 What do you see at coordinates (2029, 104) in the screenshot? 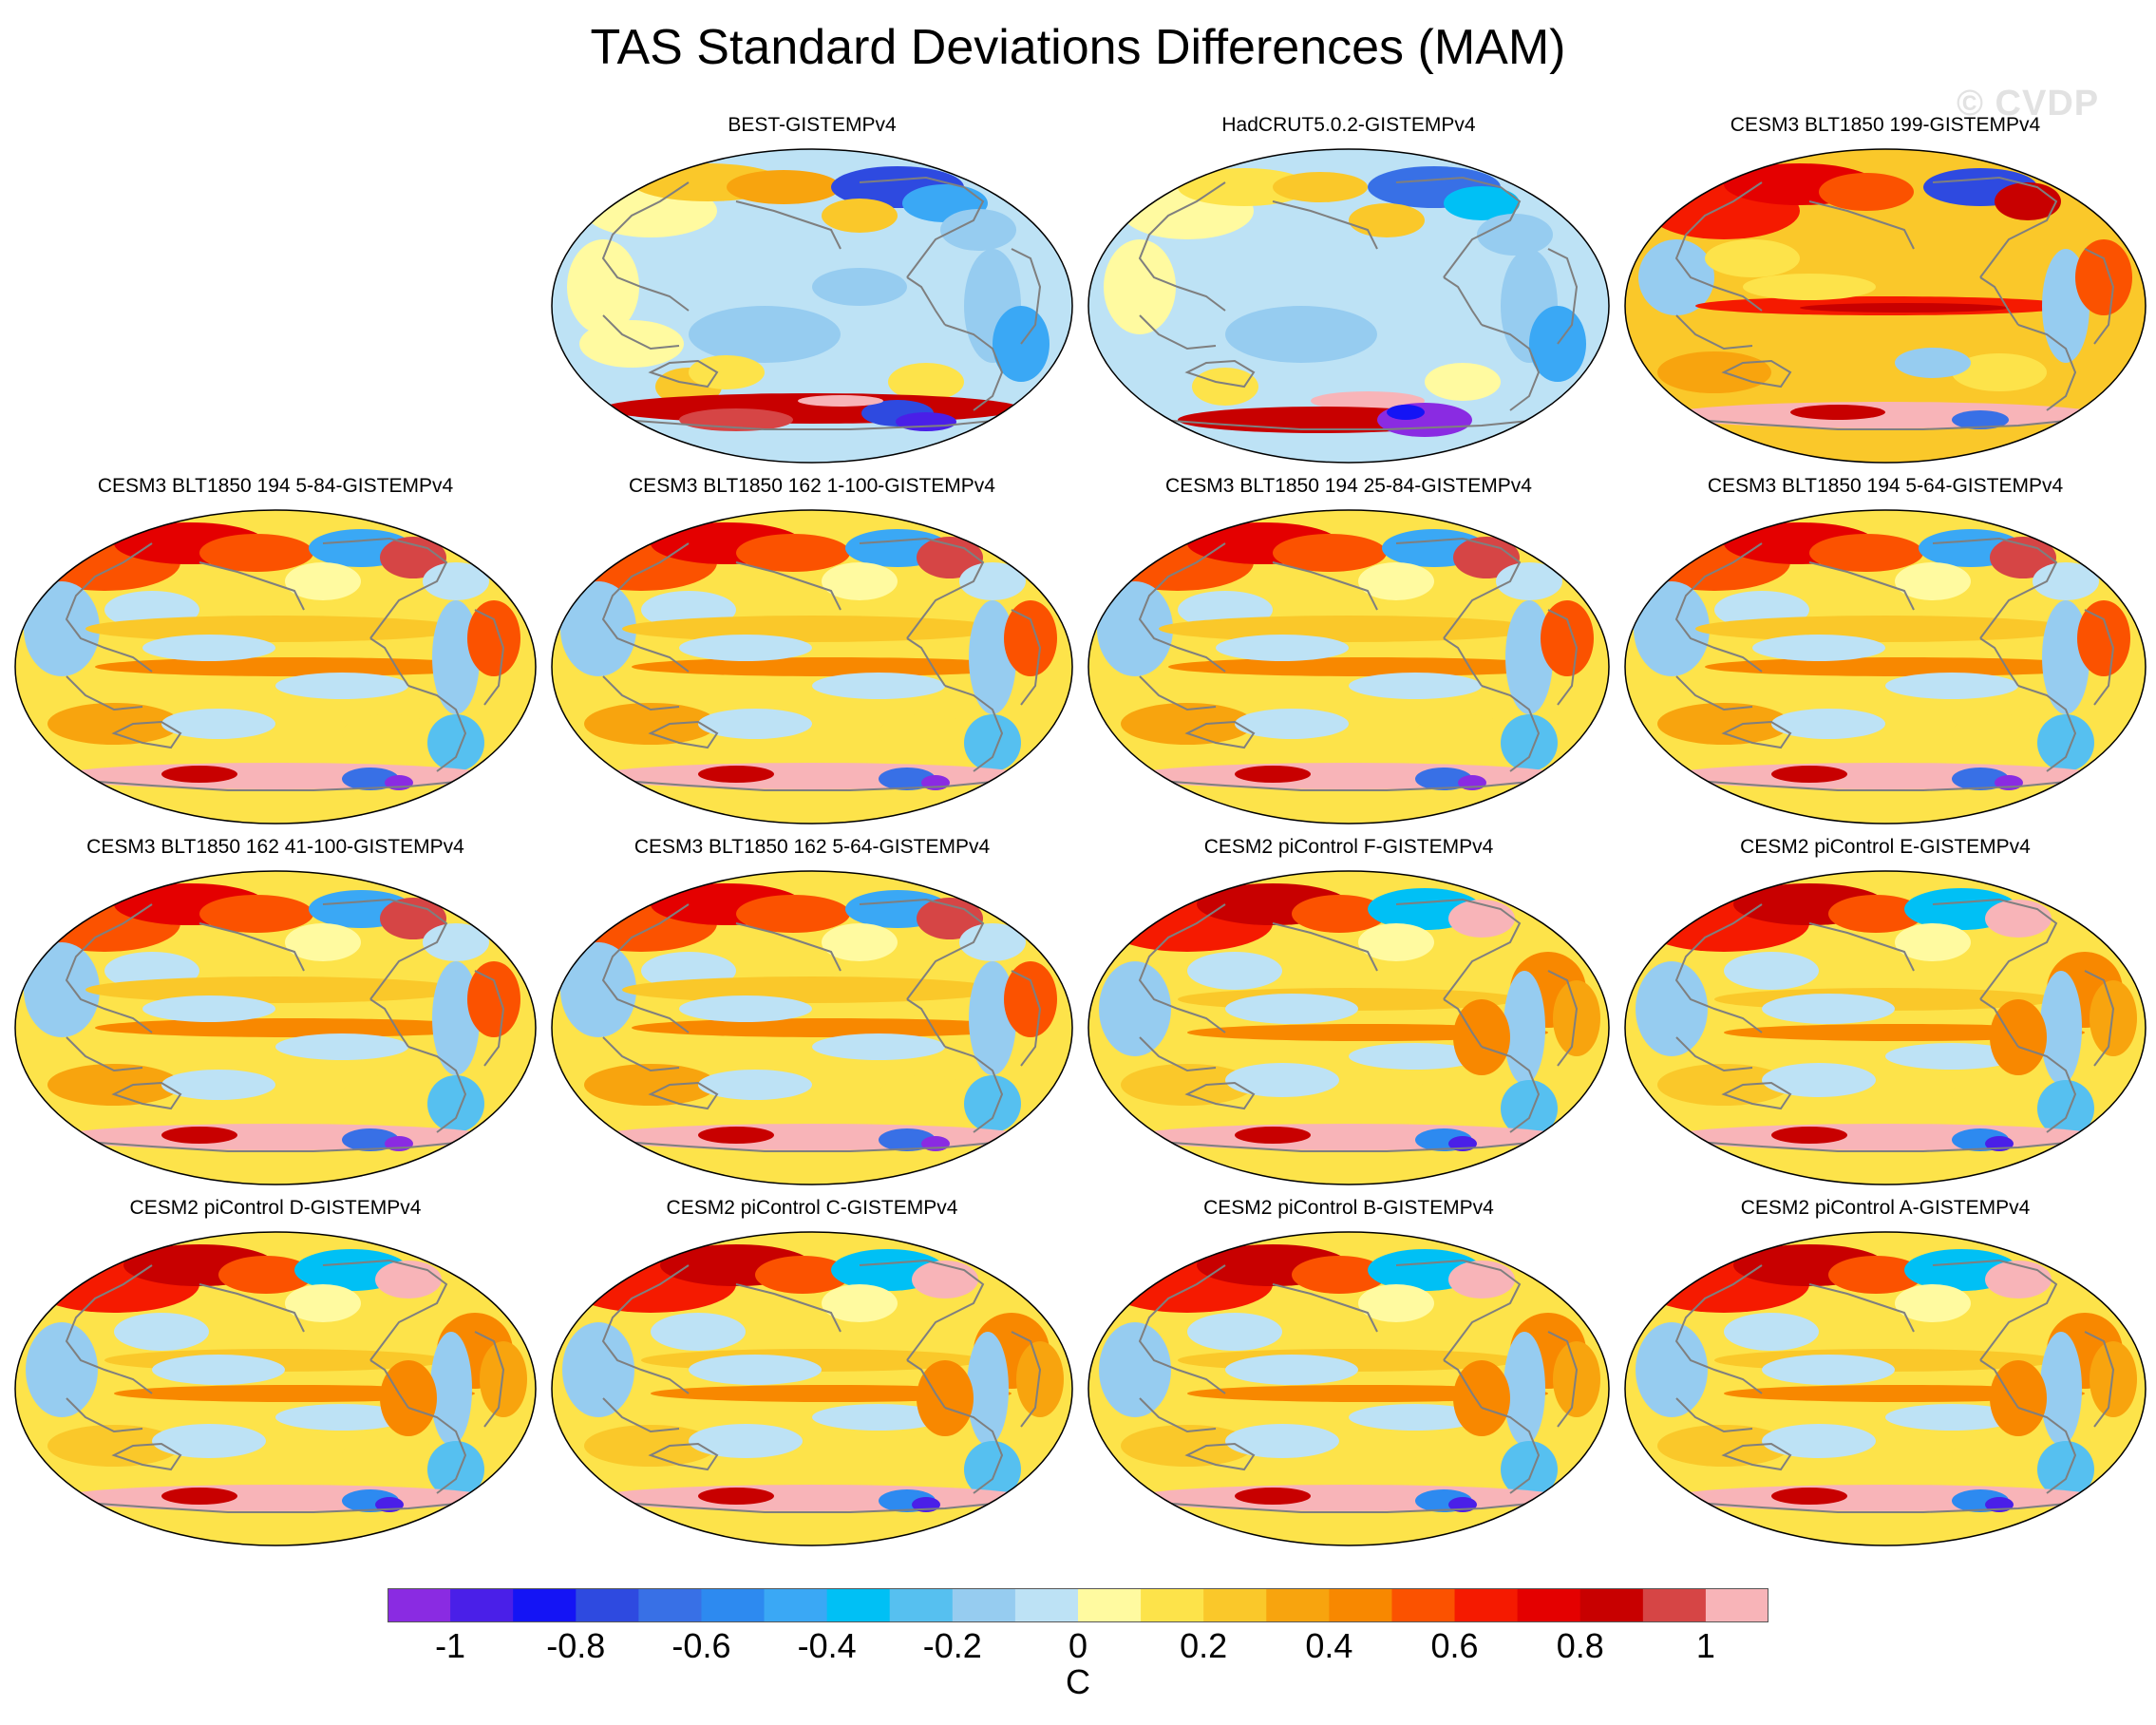
I see `watermark: © CVDP` at bounding box center [2029, 104].